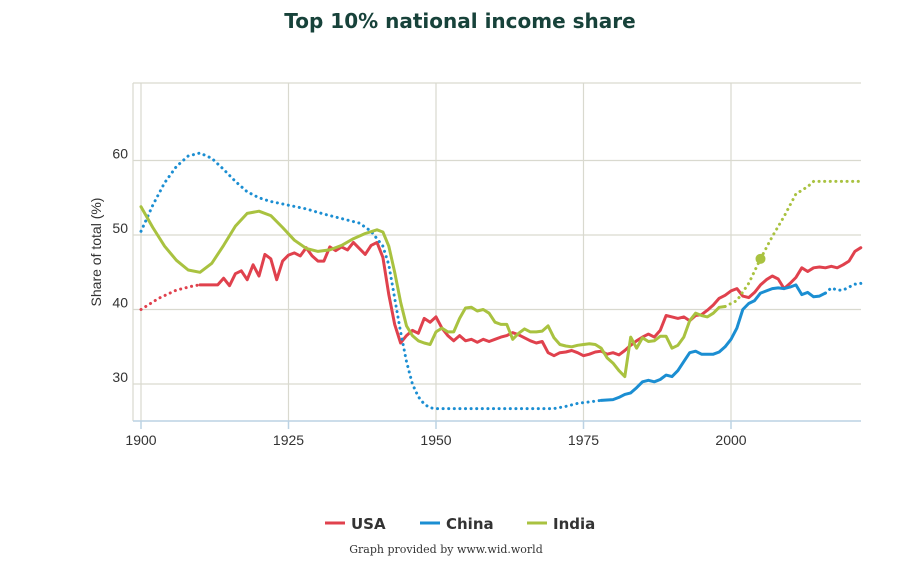 The width and height of the screenshot is (921, 561). Describe the element at coordinates (470, 524) in the screenshot. I see `legend-label-china: China` at that location.